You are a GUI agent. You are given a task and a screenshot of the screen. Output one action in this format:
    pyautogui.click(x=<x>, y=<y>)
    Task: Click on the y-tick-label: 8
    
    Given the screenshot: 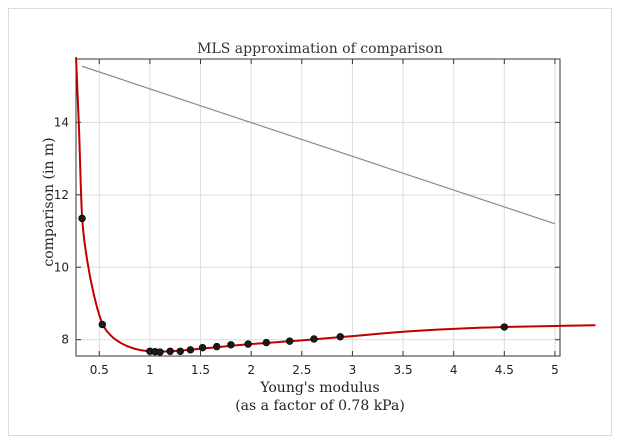 What is the action you would take?
    pyautogui.click(x=65, y=340)
    